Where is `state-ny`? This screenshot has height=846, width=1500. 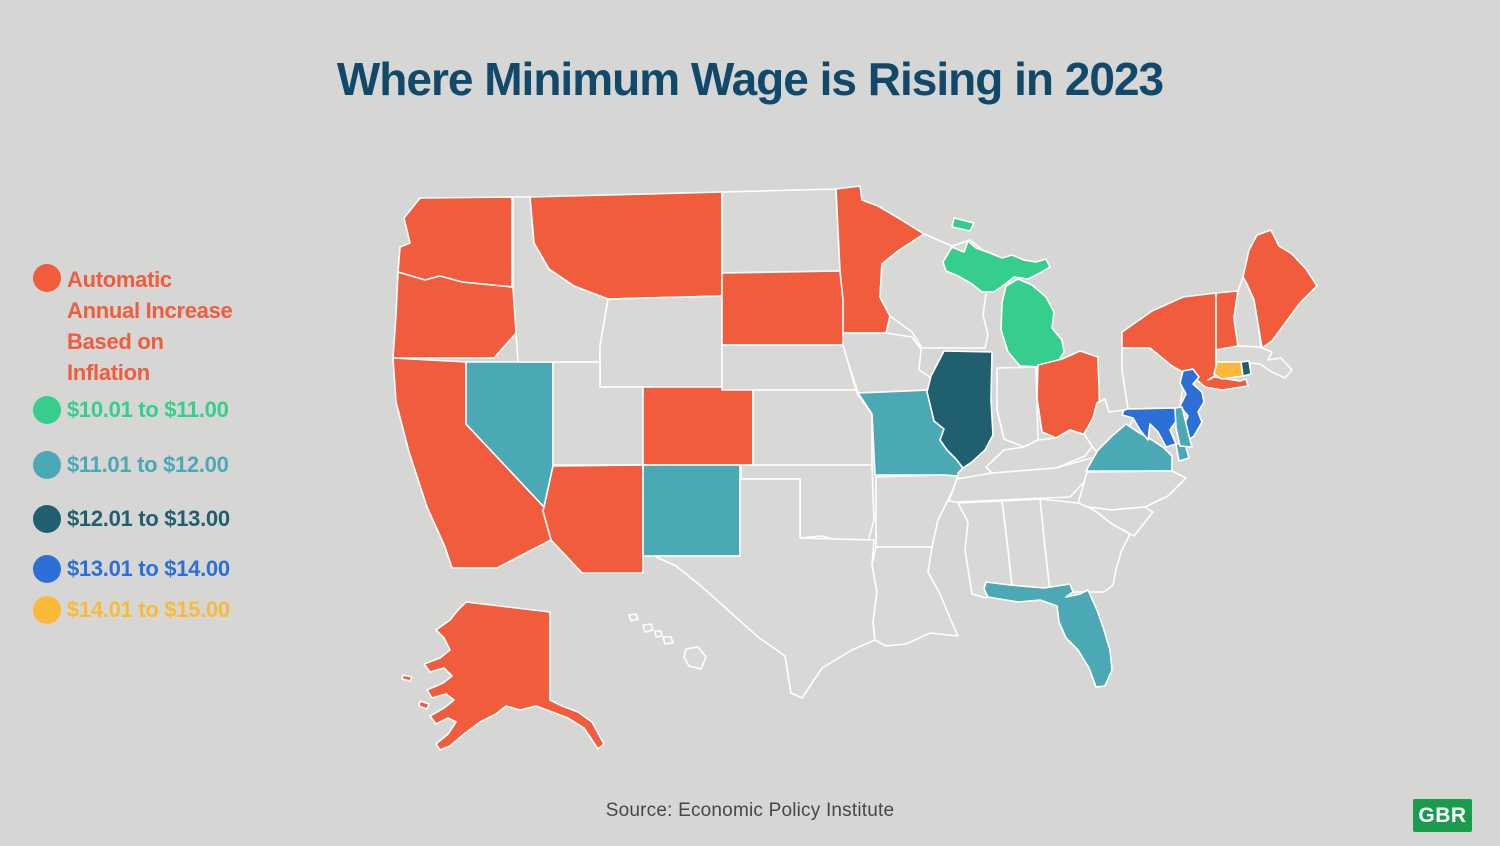
state-ny is located at coordinates (1185, 341).